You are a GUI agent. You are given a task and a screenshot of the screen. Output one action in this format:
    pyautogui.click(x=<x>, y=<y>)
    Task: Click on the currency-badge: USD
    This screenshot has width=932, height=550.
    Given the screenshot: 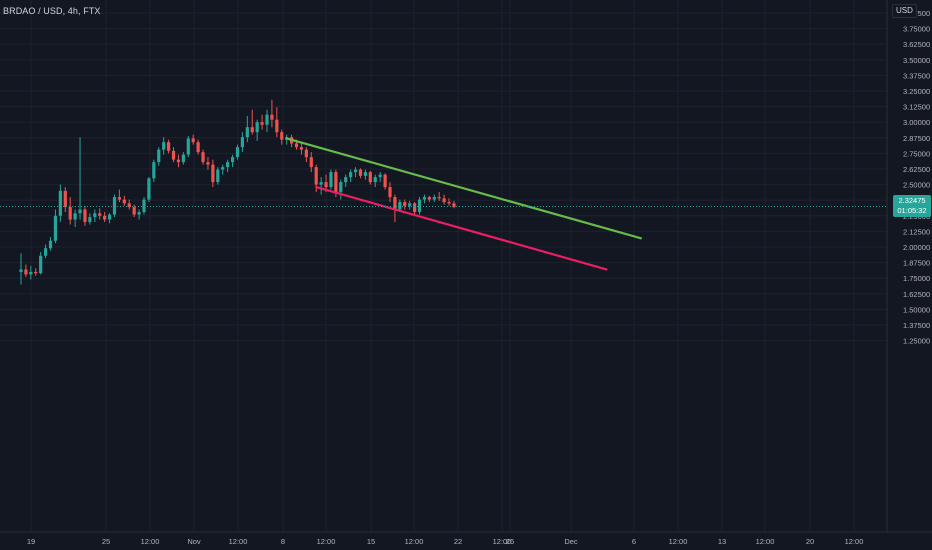 What is the action you would take?
    pyautogui.click(x=904, y=11)
    